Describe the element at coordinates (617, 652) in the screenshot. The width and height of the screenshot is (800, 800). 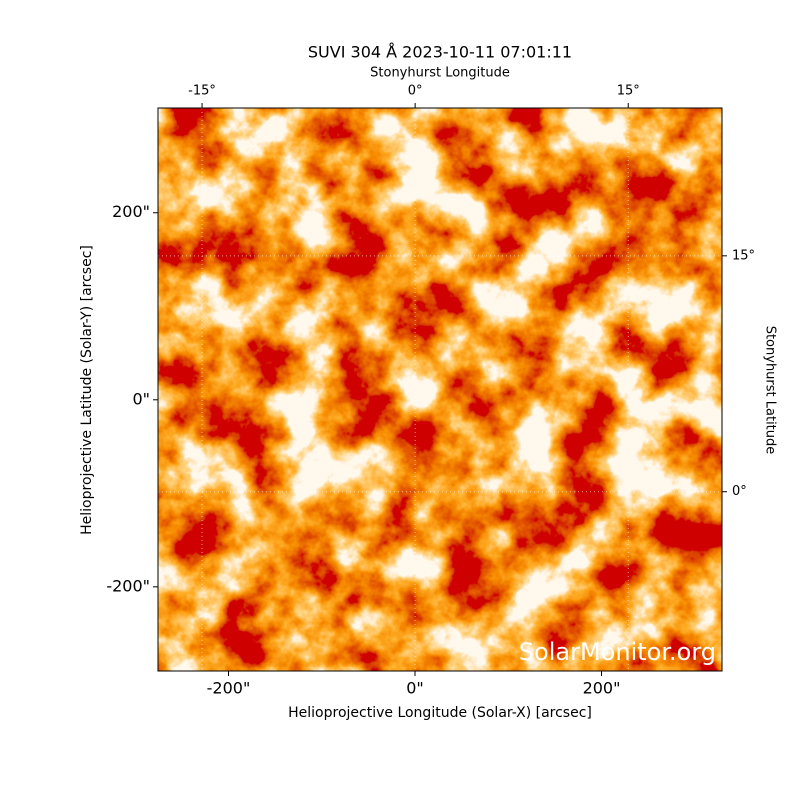
I see `watermark: SolarMonitor.org` at that location.